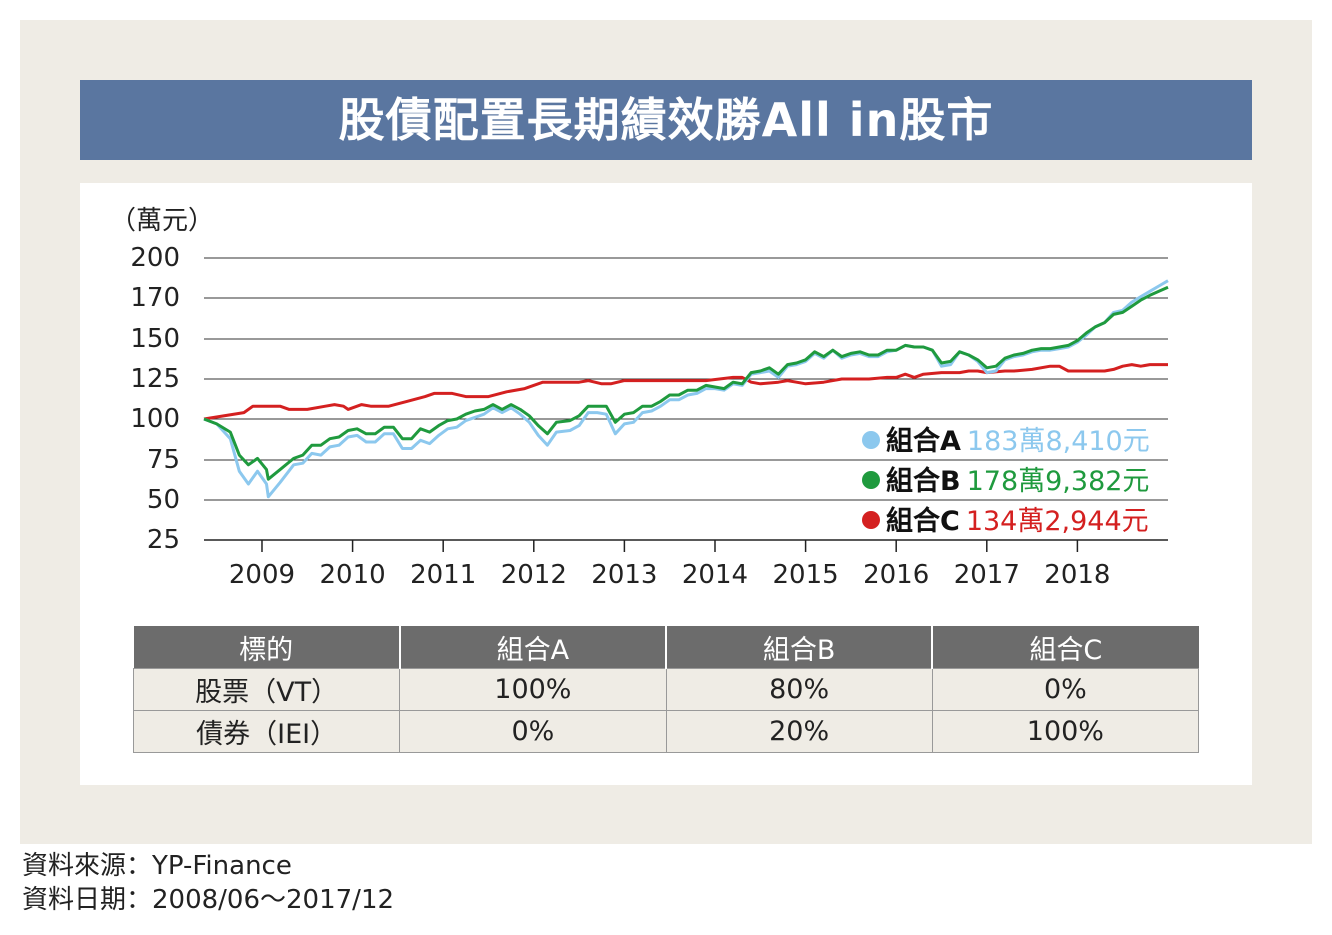 This screenshot has width=1332, height=935. Describe the element at coordinates (1057, 521) in the screenshot. I see `legend-value-c: 134萬2,944元` at that location.